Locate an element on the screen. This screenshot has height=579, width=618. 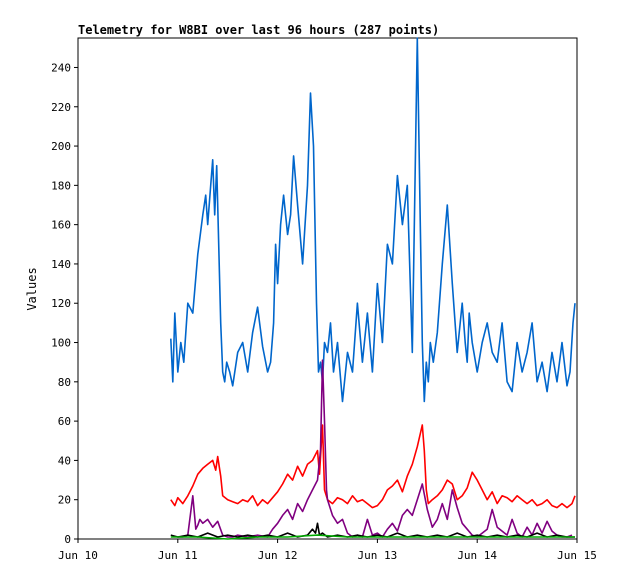
x-tick-label: Jun 14 is located at coordinates (477, 555).